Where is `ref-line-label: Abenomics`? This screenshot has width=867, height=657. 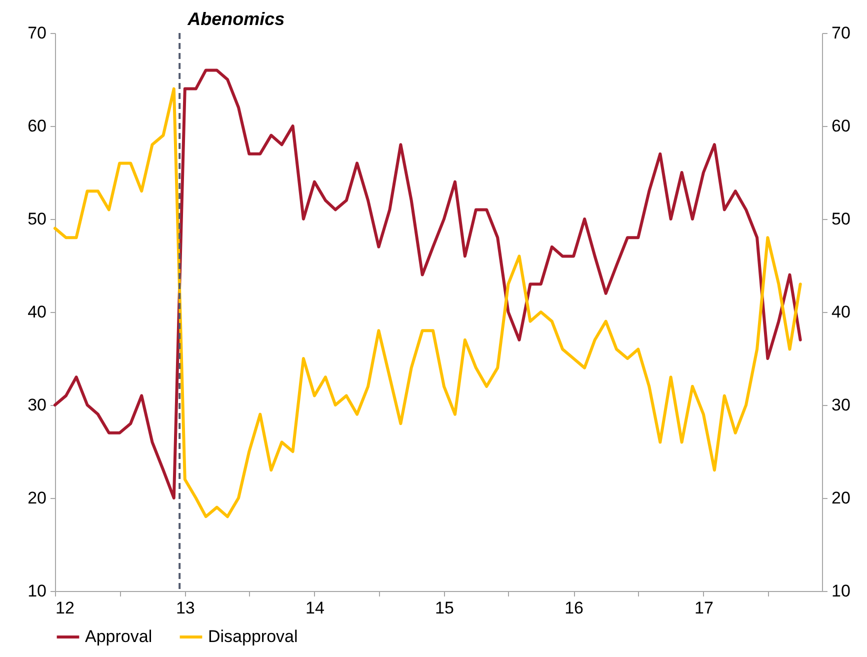 ref-line-label: Abenomics is located at coordinates (235, 19).